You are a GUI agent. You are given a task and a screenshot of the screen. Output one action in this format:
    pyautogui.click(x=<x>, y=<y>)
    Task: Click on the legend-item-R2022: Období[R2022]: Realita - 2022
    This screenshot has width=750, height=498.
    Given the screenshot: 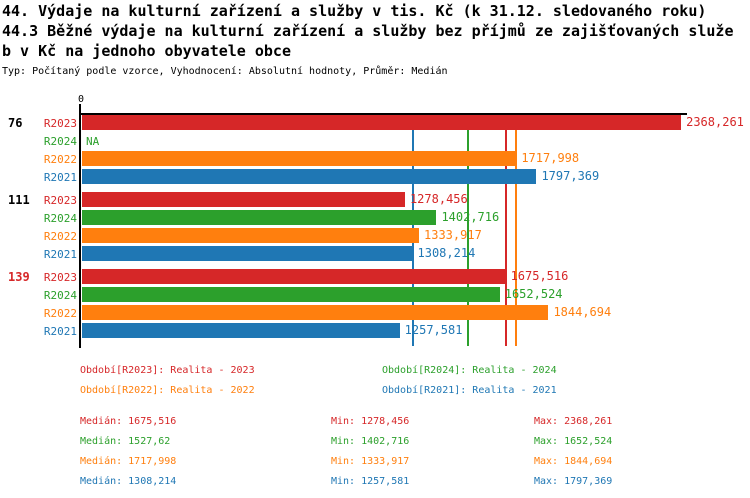 What is the action you would take?
    pyautogui.click(x=167, y=390)
    